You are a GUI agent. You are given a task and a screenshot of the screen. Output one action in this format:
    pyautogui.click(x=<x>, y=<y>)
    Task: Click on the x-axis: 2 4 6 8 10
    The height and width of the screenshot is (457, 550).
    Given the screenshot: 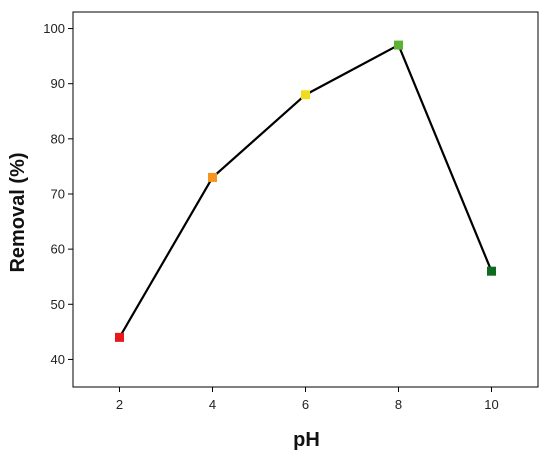 What is the action you would take?
    pyautogui.click(x=307, y=399)
    